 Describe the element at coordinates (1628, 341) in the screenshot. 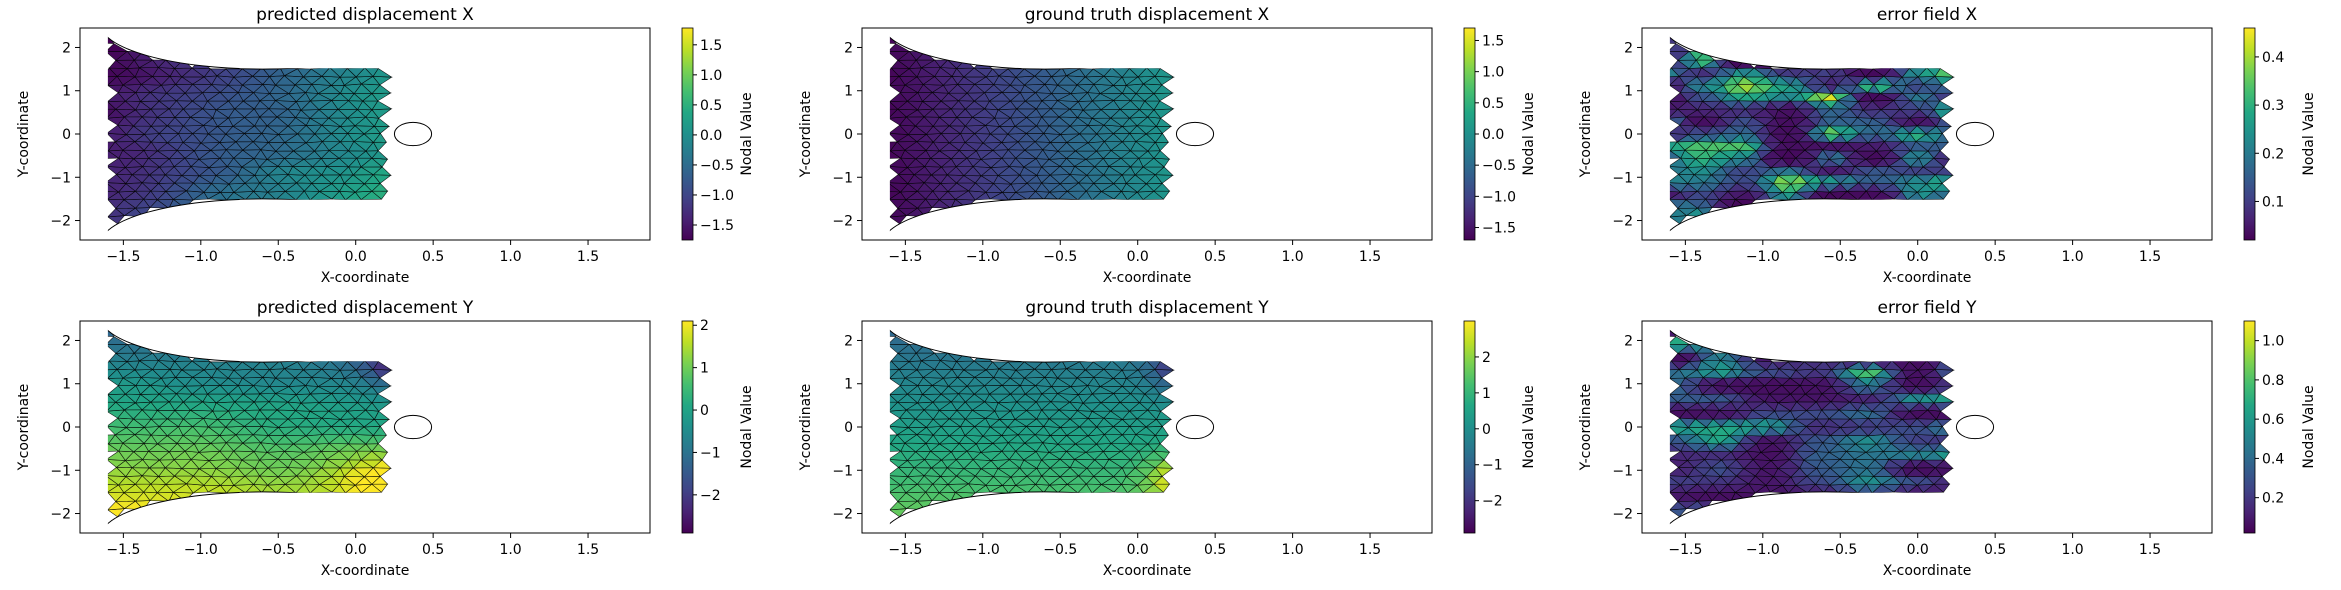

I see `y-tick-label: 2` at that location.